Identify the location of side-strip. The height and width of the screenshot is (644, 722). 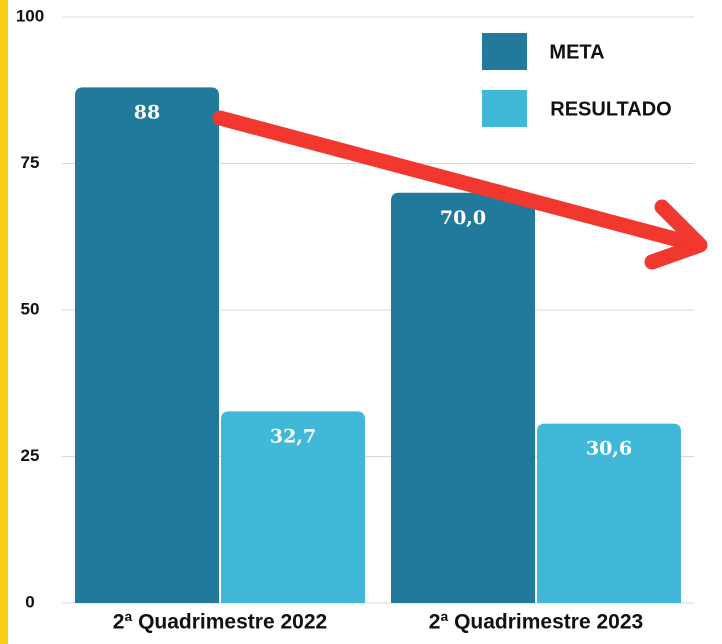
(4, 322).